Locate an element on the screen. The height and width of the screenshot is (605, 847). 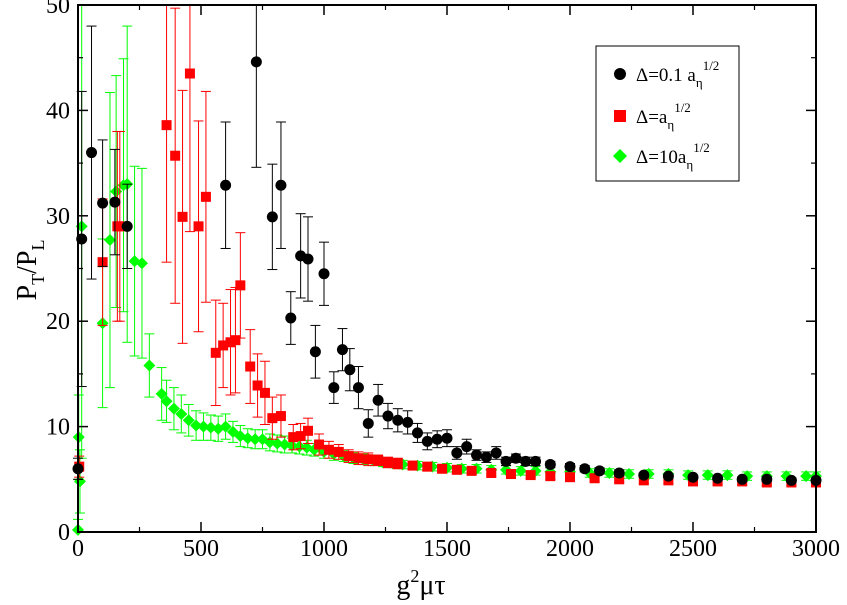
y-tick-label: 10 is located at coordinates (58, 428).